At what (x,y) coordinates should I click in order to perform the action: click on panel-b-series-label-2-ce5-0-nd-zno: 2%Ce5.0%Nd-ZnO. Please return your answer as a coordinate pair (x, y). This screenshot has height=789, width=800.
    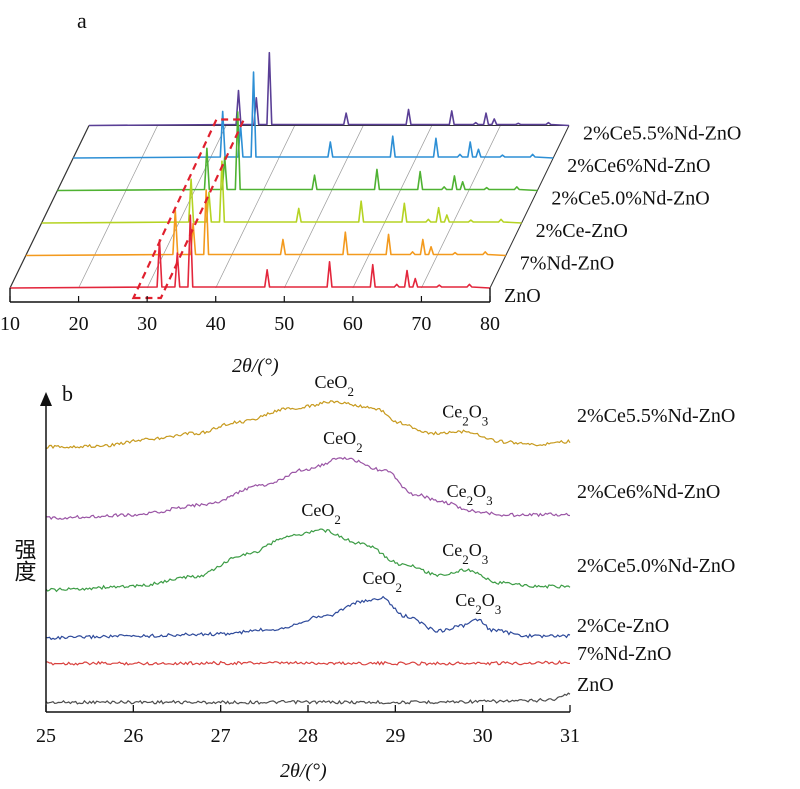
    Looking at the image, I should click on (656, 566).